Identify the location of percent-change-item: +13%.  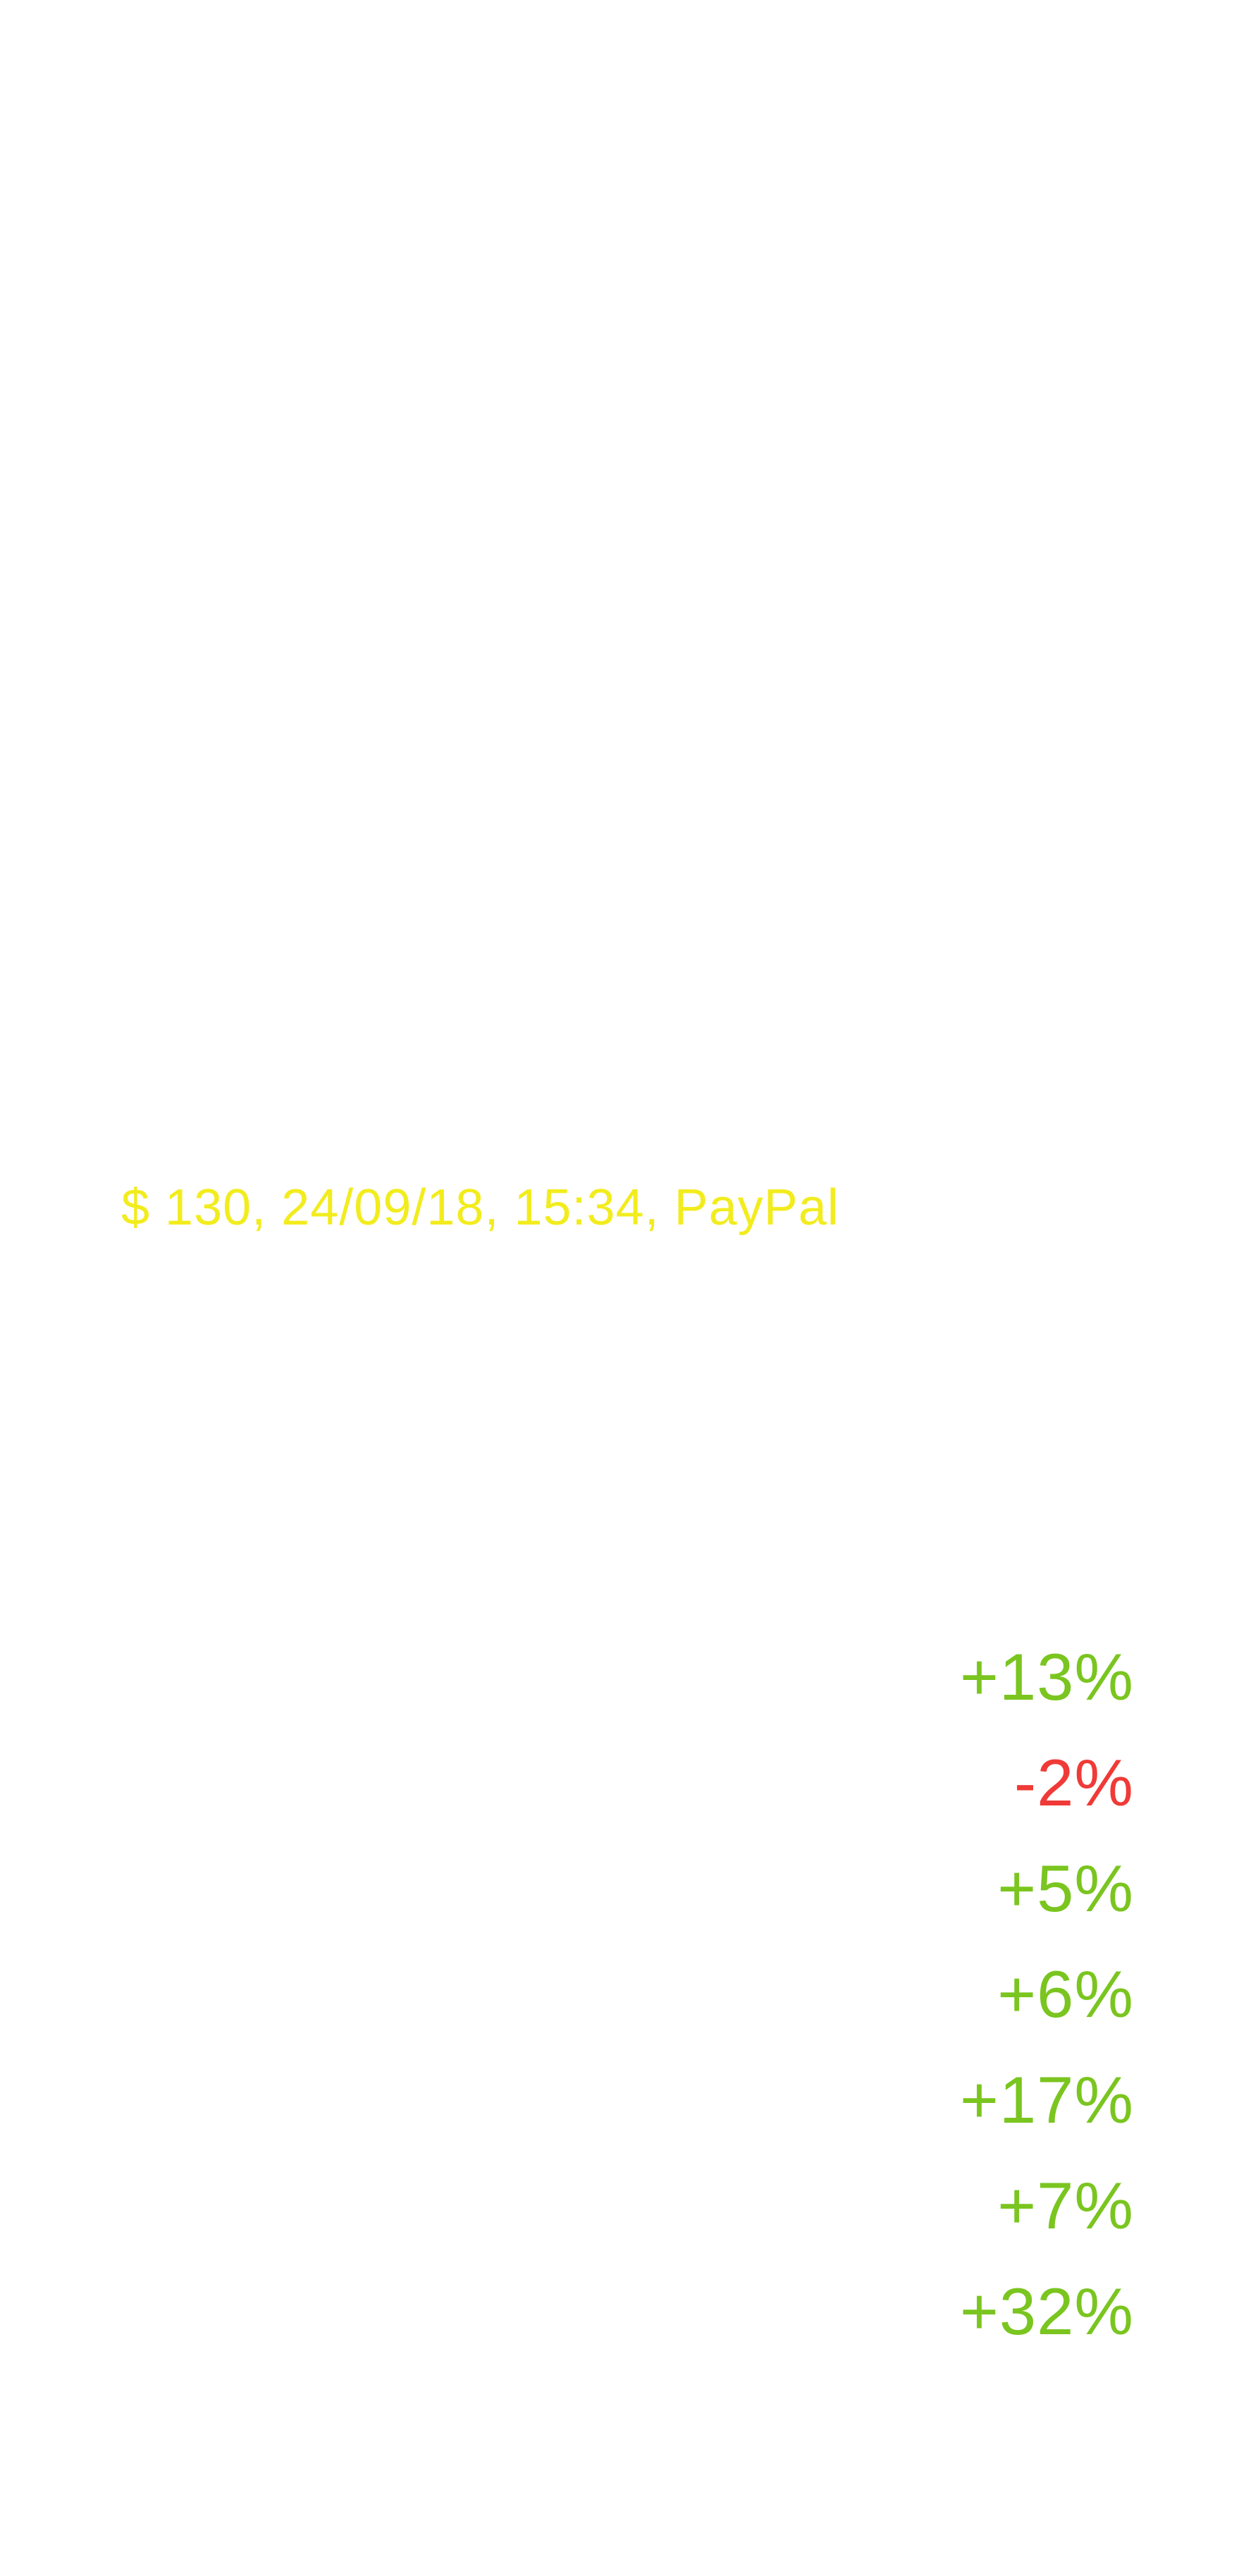
(1046, 1677).